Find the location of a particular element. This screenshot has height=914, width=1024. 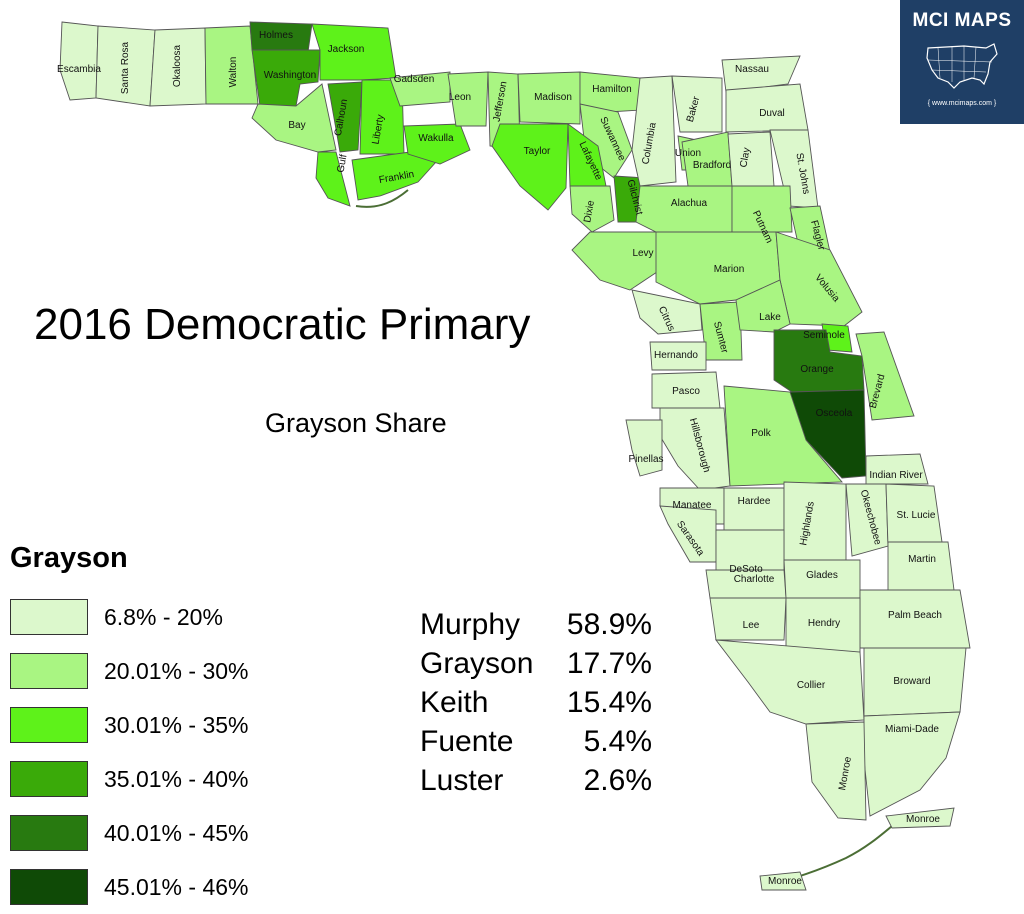

county-label: Lake is located at coordinates (770, 317).